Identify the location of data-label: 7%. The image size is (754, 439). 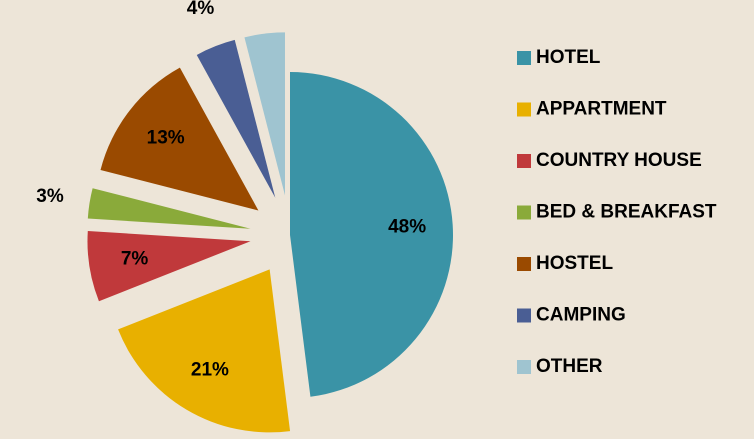
(135, 259).